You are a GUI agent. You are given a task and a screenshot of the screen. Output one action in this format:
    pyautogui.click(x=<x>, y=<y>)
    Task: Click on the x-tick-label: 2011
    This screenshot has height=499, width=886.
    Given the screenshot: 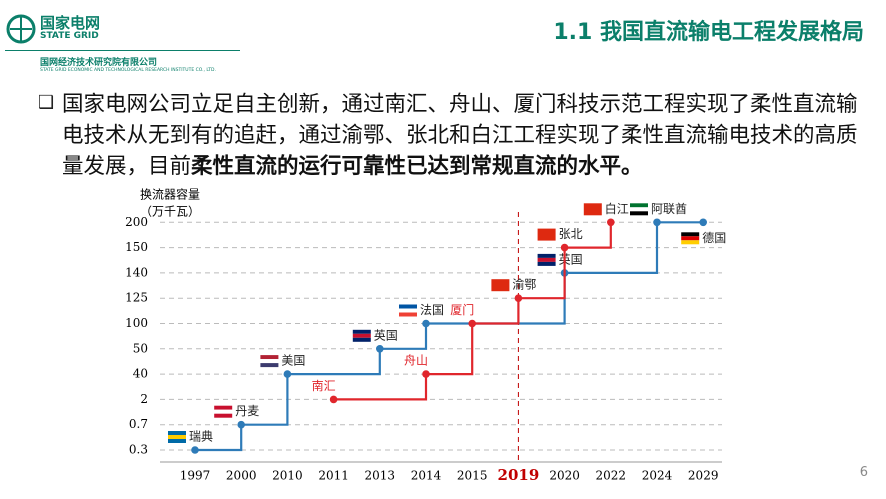 What is the action you would take?
    pyautogui.click(x=333, y=476)
    